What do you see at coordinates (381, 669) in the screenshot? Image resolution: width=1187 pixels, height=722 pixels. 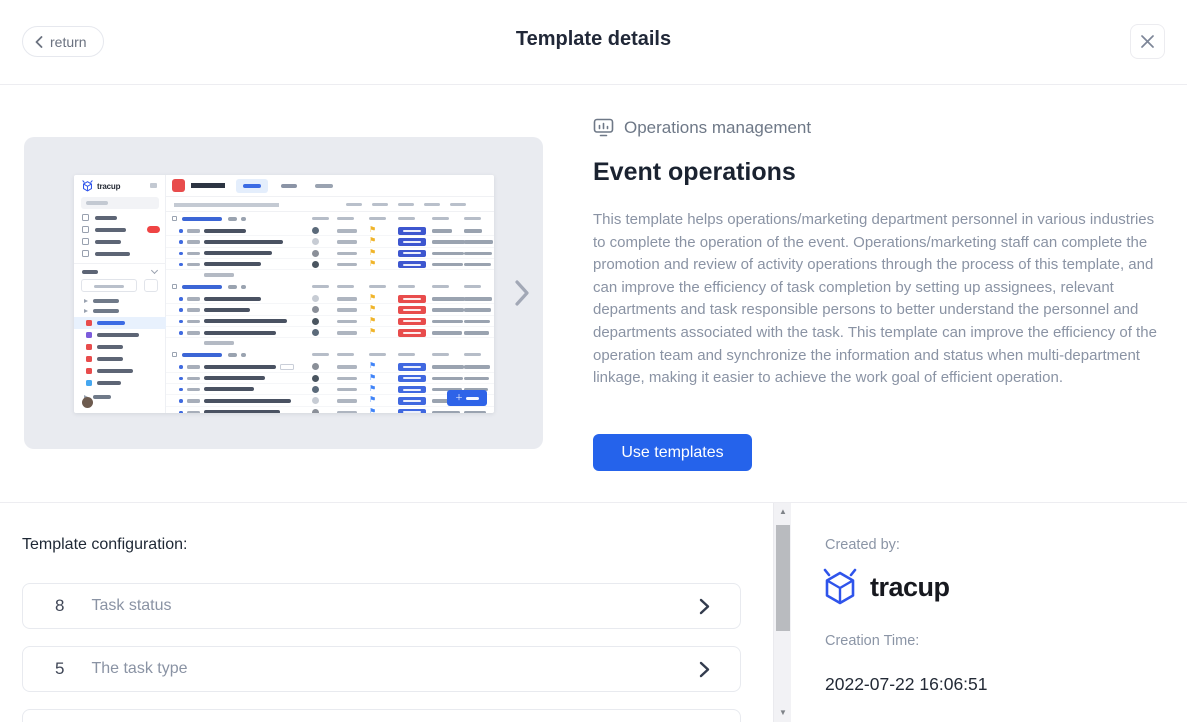 I see `config-item-card: 5 The task type` at bounding box center [381, 669].